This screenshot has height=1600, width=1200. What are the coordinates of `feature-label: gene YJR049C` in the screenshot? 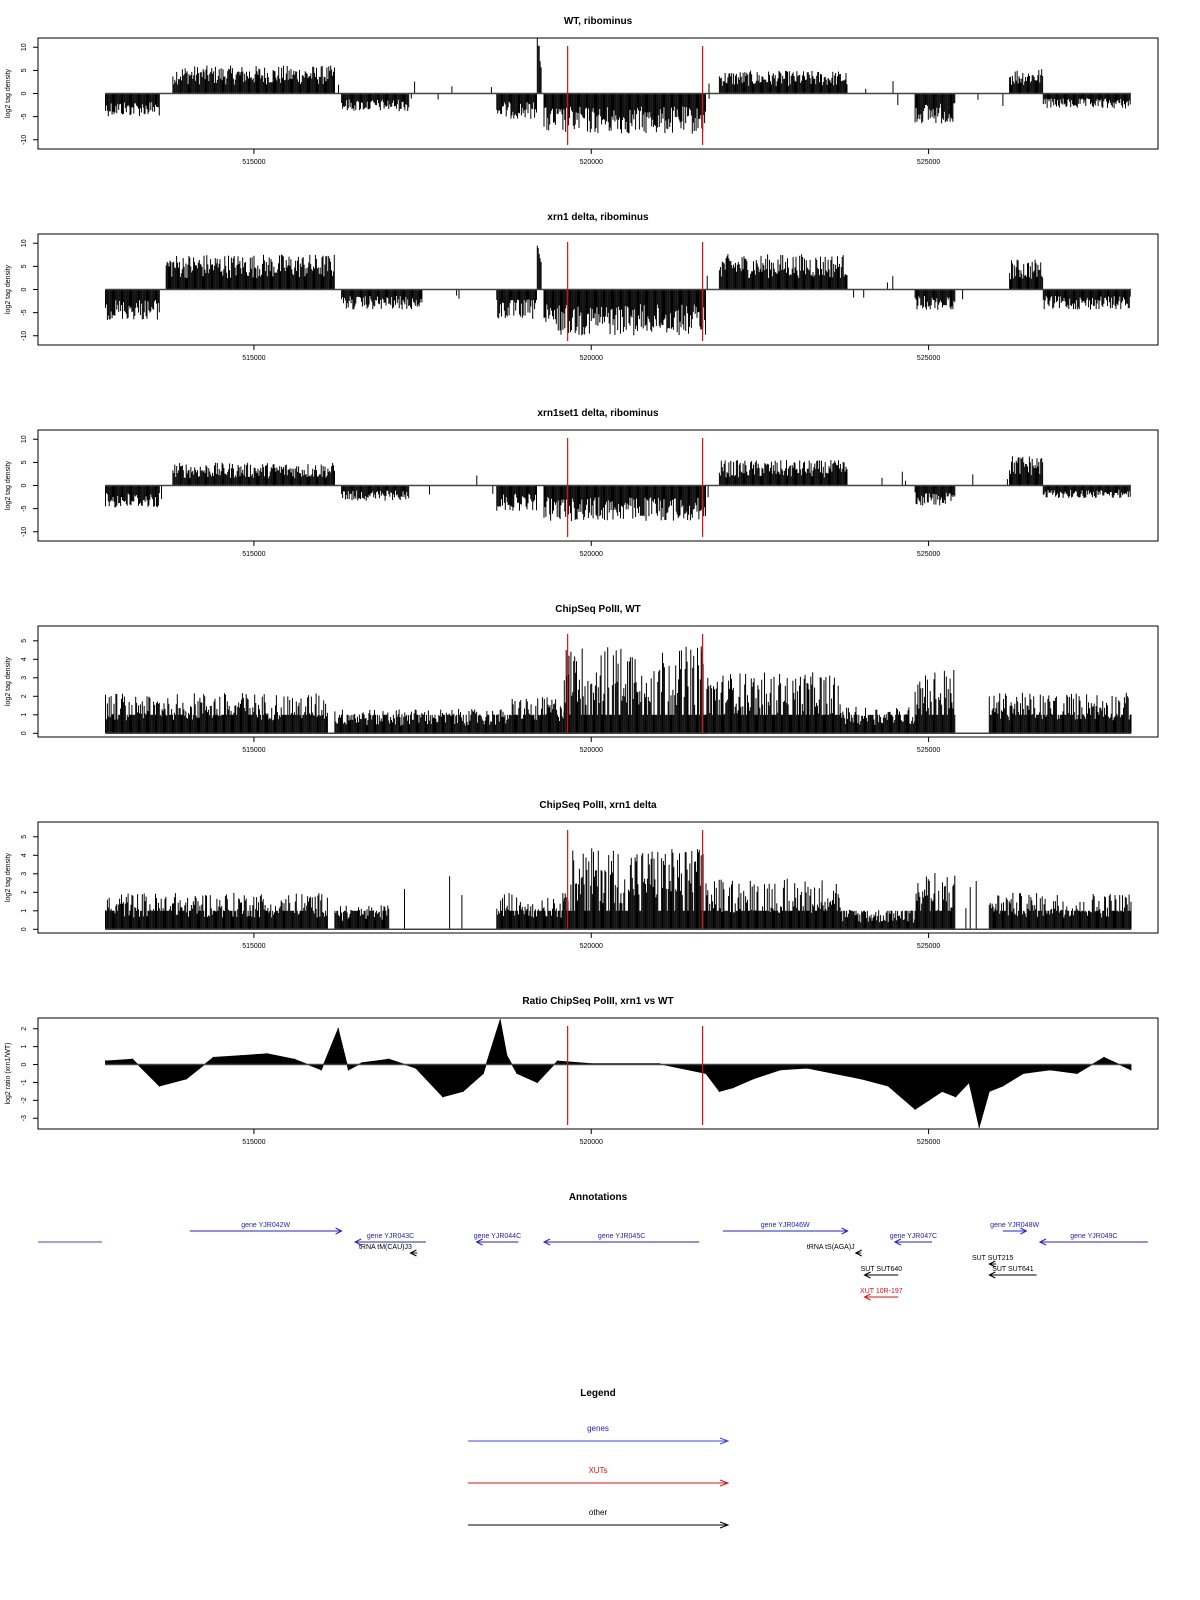 It's located at (1093, 1236).